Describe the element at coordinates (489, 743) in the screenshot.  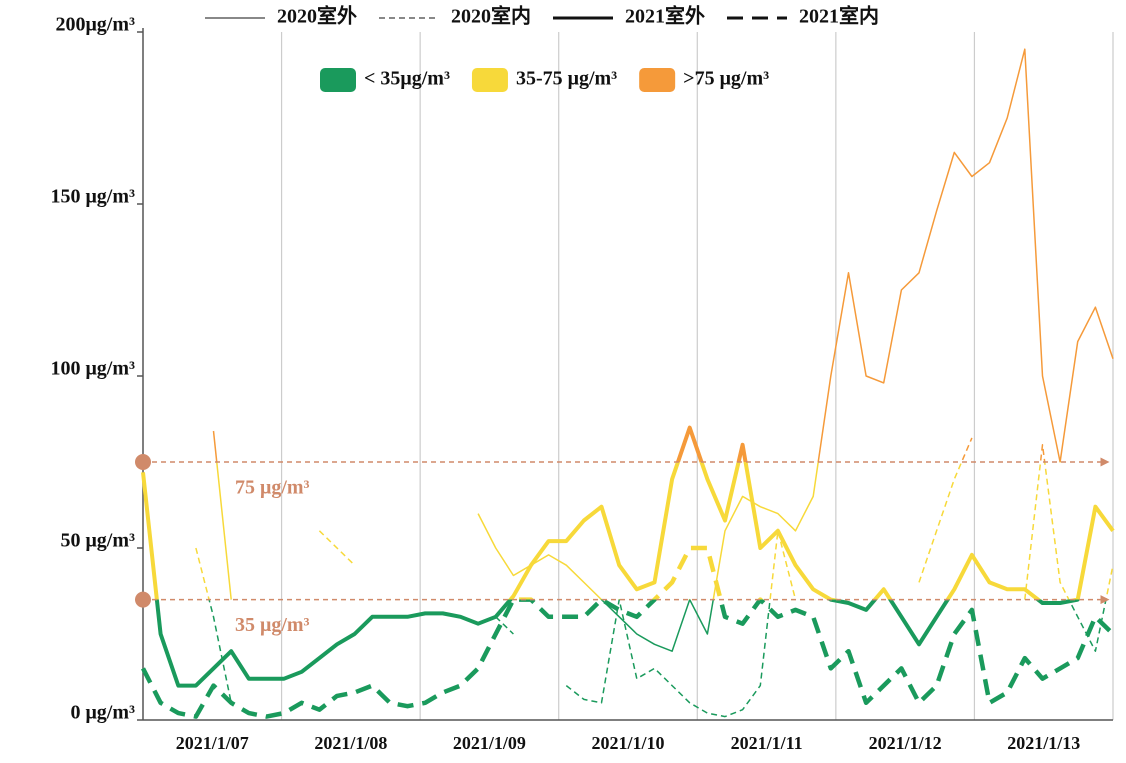
I see `x-tick-label: 2021/1/09` at that location.